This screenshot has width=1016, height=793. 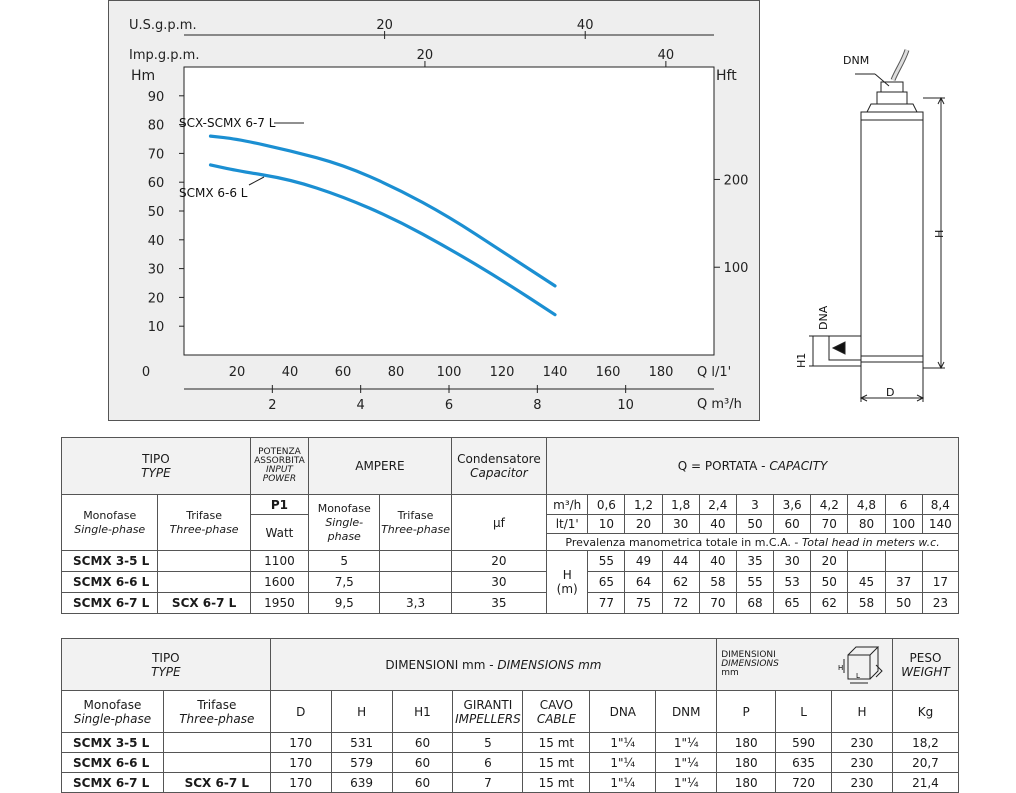 What do you see at coordinates (661, 372) in the screenshot?
I see `x-tick-label: 180` at bounding box center [661, 372].